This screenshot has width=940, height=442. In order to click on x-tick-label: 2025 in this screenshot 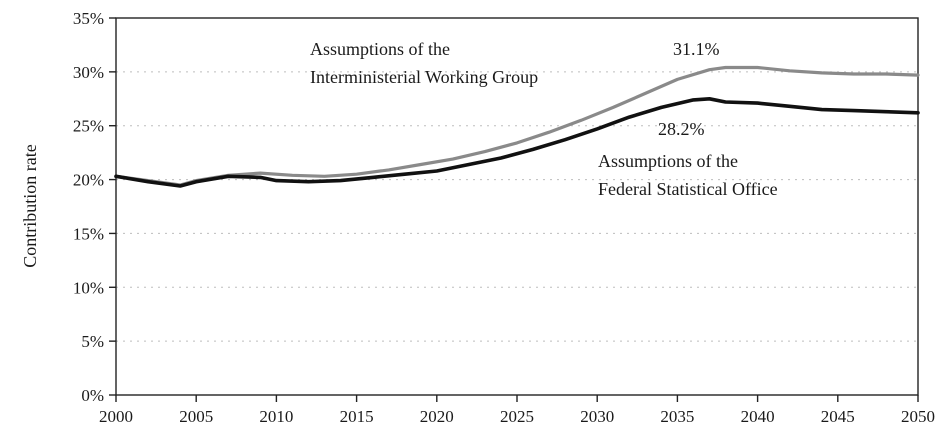, I will do `click(517, 416)`.